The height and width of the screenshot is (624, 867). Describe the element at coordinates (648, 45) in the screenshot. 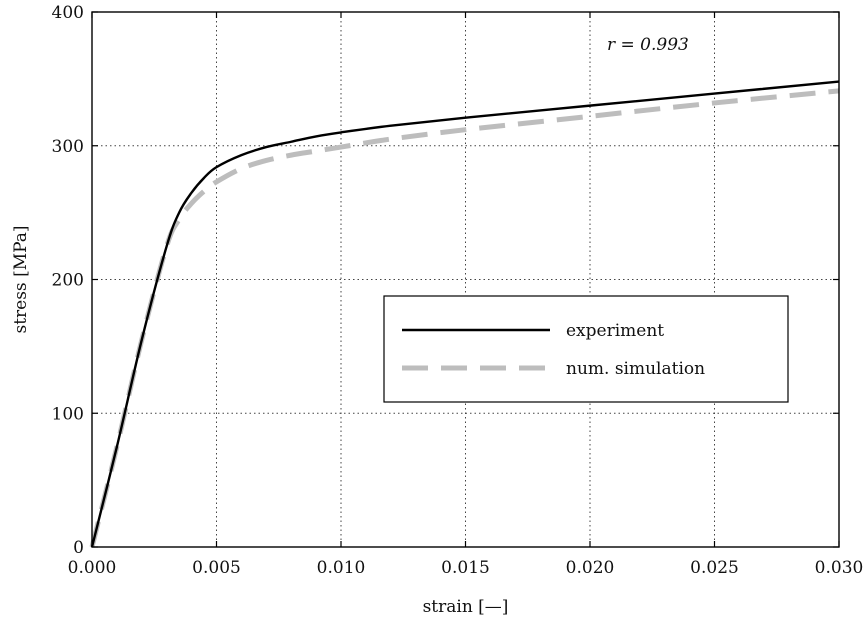

I see `correlation-annotation: r = 0.993` at that location.